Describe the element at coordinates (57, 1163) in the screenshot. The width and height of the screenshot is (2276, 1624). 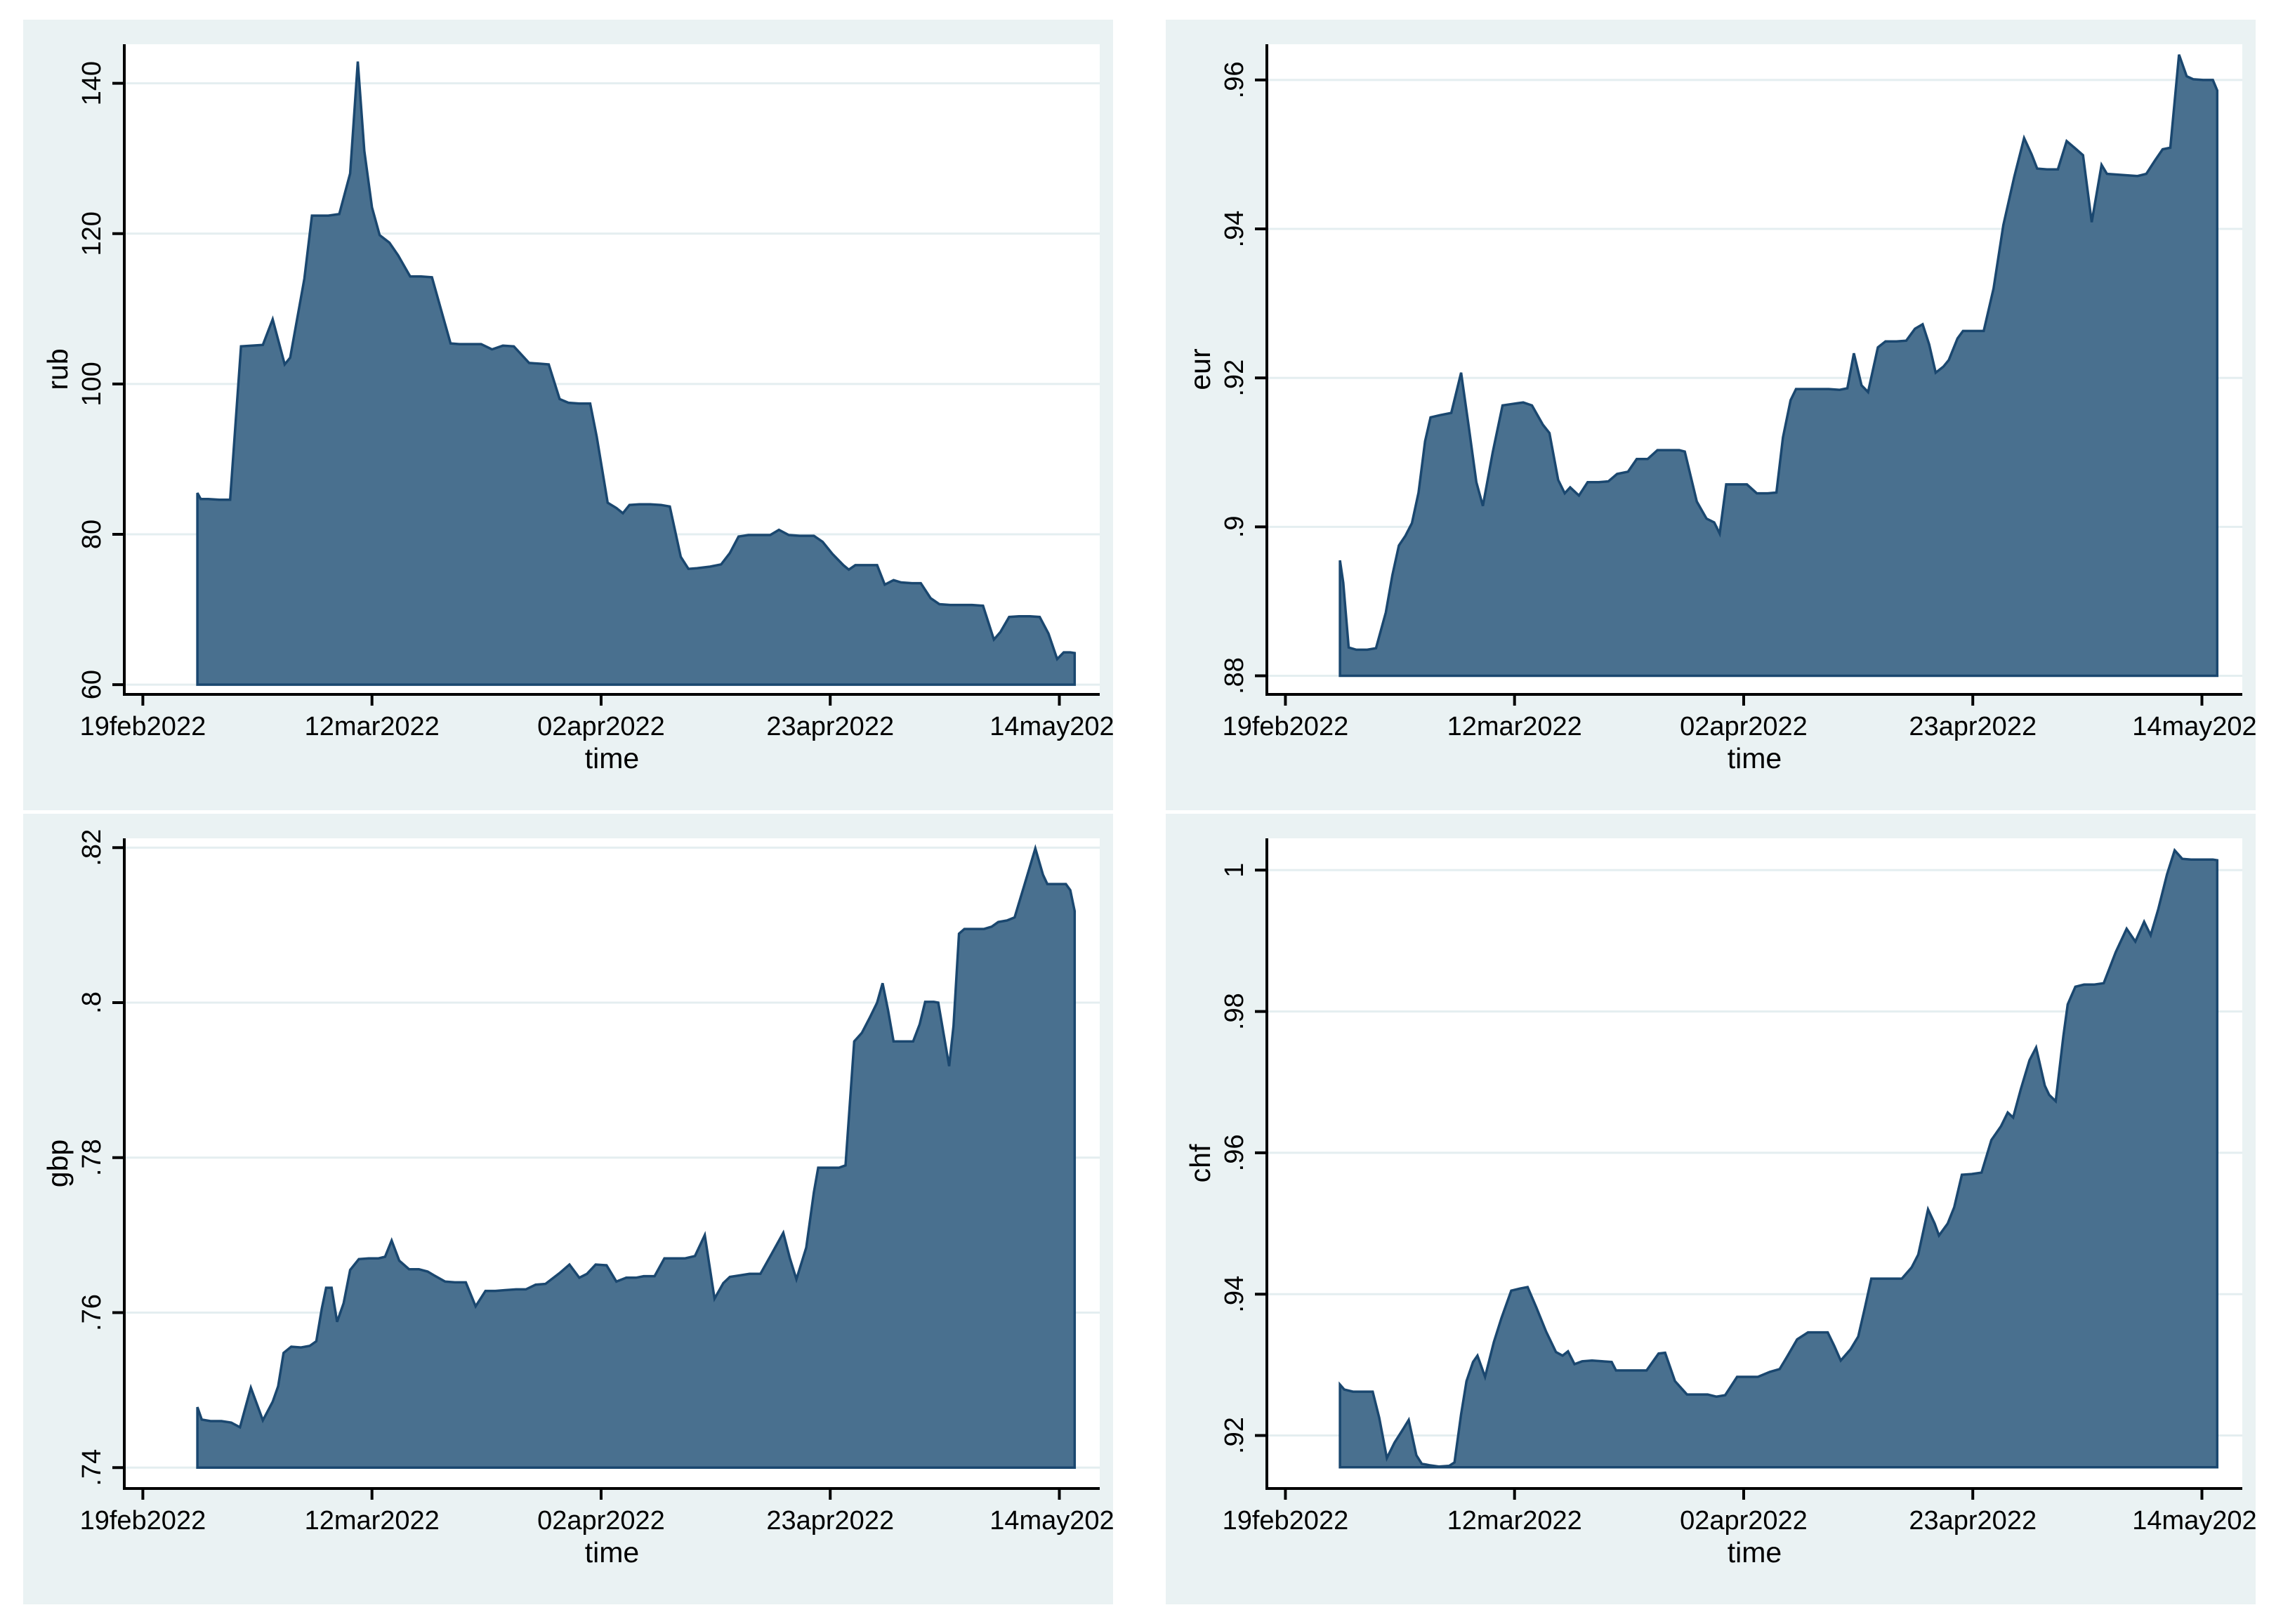
I see `y-axis-title: gbp` at that location.